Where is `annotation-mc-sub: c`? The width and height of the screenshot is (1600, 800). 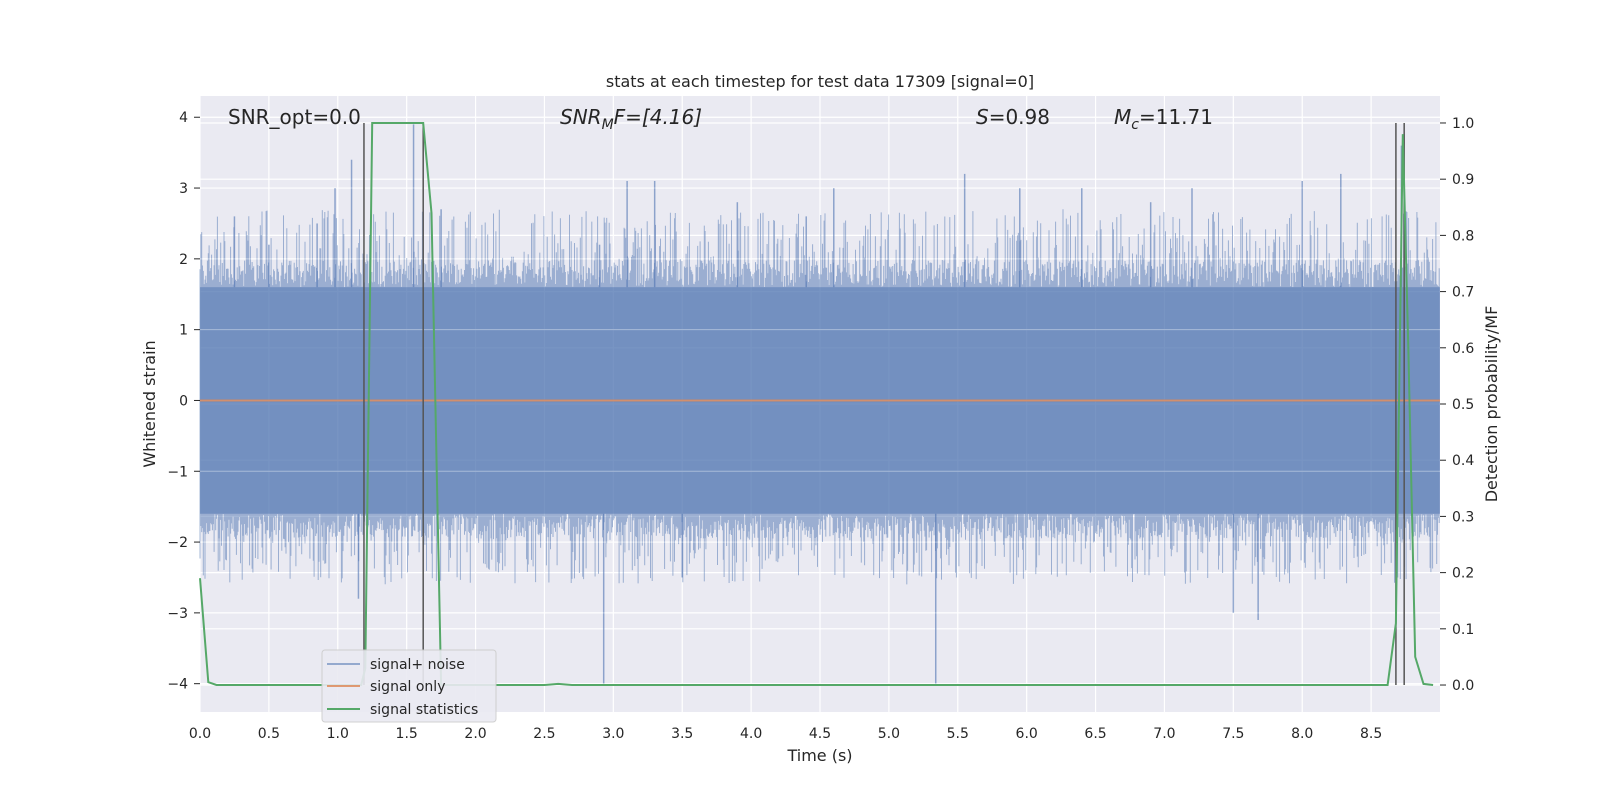 annotation-mc-sub: c is located at coordinates (1135, 125).